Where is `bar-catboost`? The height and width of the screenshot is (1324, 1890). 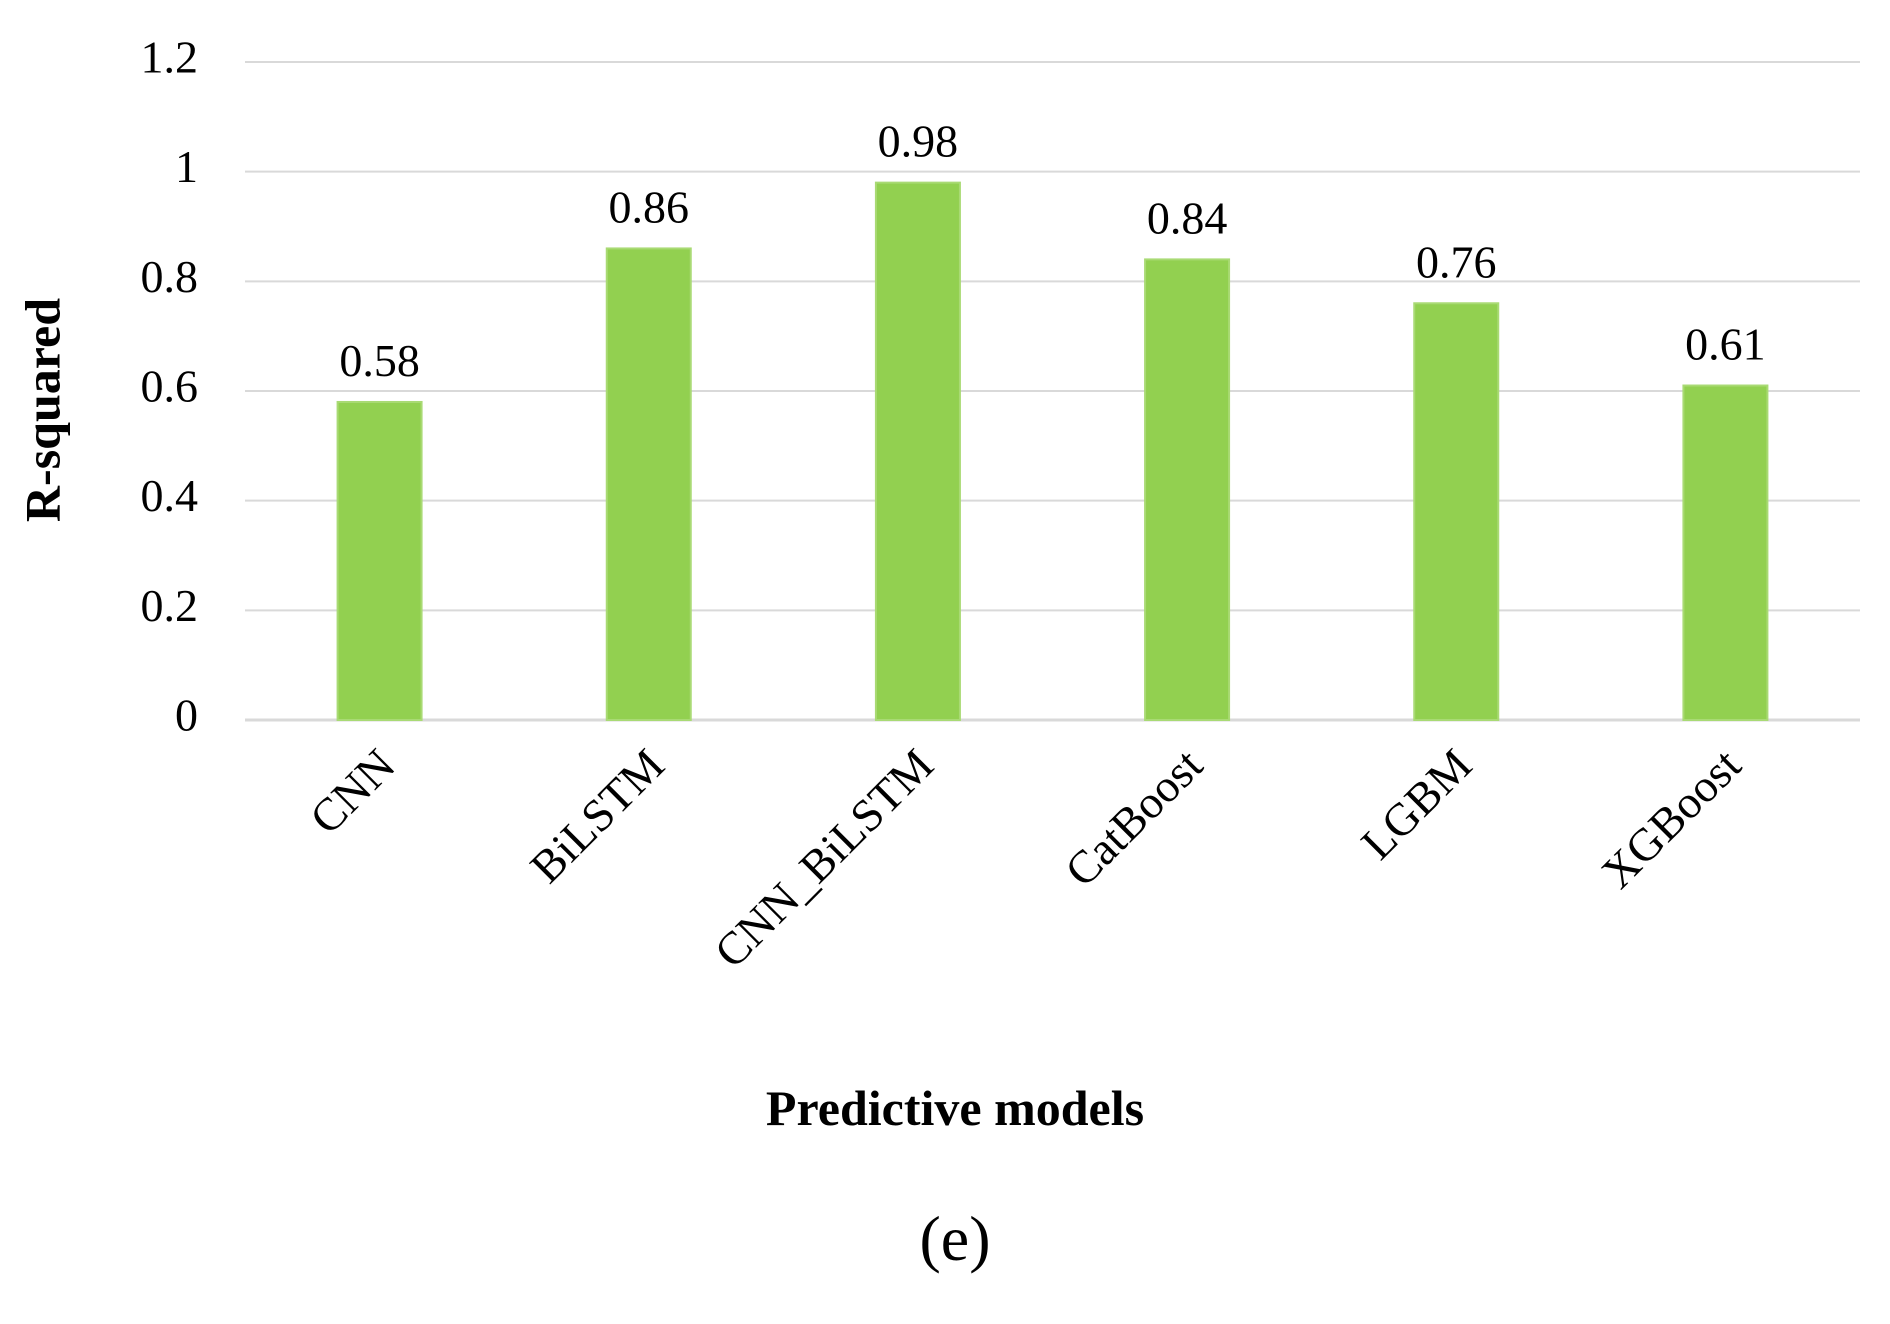 bar-catboost is located at coordinates (1187, 489).